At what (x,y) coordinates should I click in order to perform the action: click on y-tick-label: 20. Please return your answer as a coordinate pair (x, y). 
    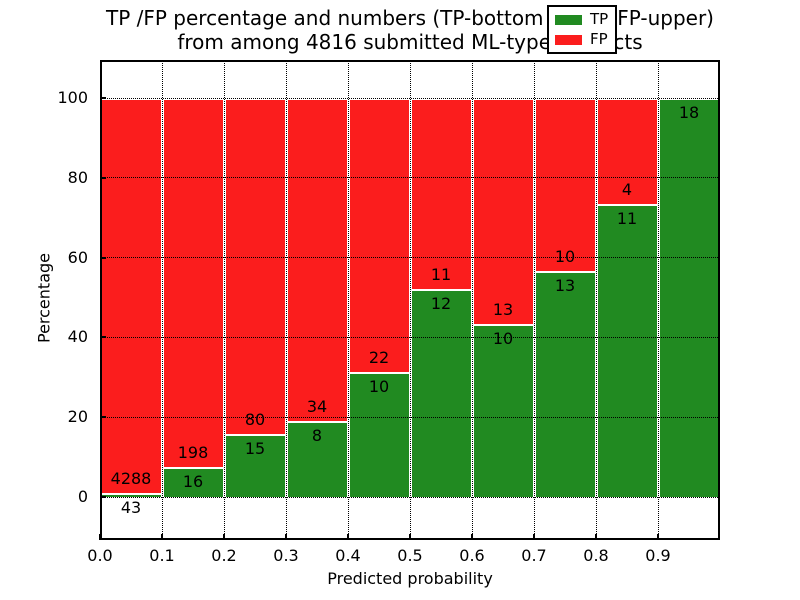
    Looking at the image, I should click on (77, 417).